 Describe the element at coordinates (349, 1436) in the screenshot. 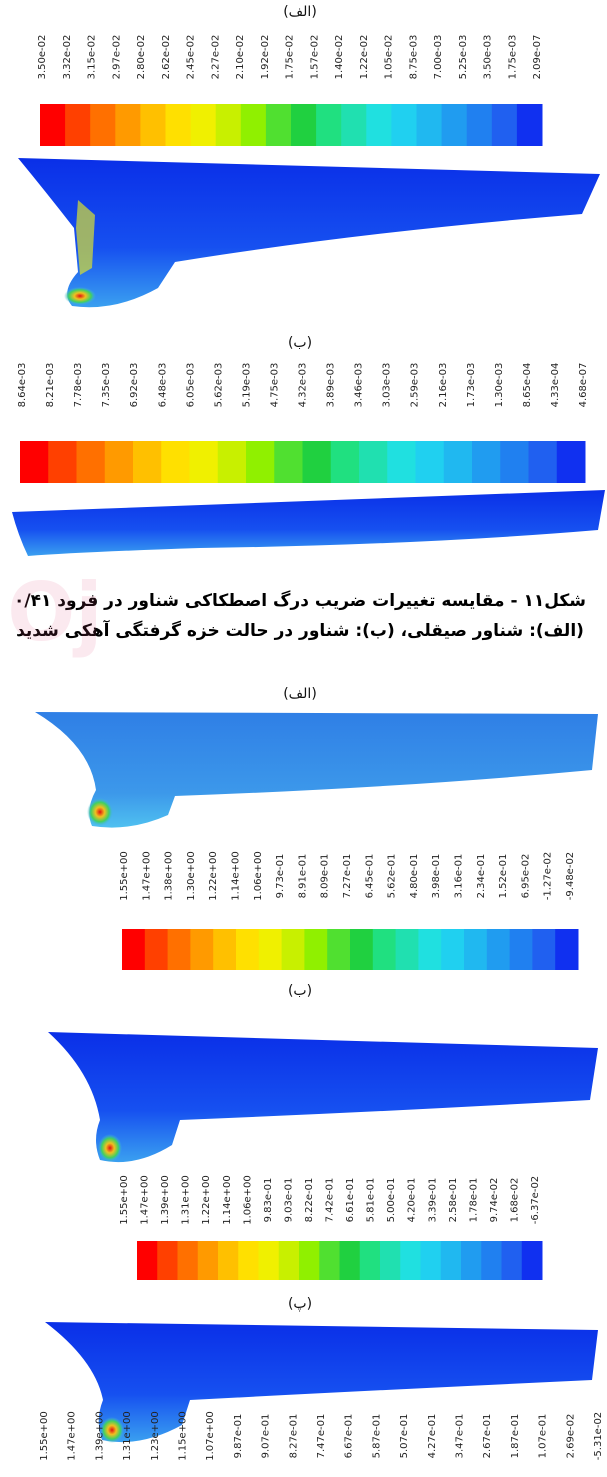

I see `colorbar-tick-label: 6.67e-01` at that location.